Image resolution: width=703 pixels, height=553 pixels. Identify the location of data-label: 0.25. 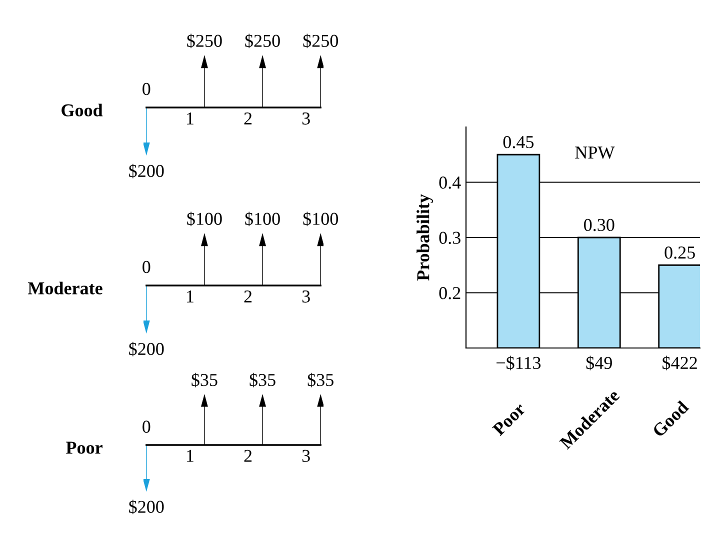
(679, 252).